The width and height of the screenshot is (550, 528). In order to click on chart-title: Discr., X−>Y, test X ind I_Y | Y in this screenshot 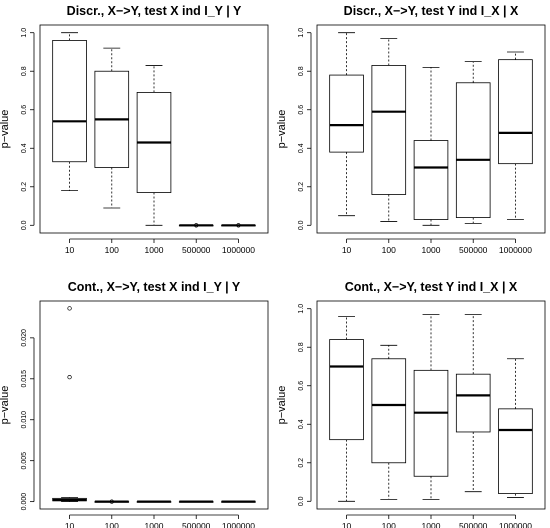, I will do `click(154, 11)`.